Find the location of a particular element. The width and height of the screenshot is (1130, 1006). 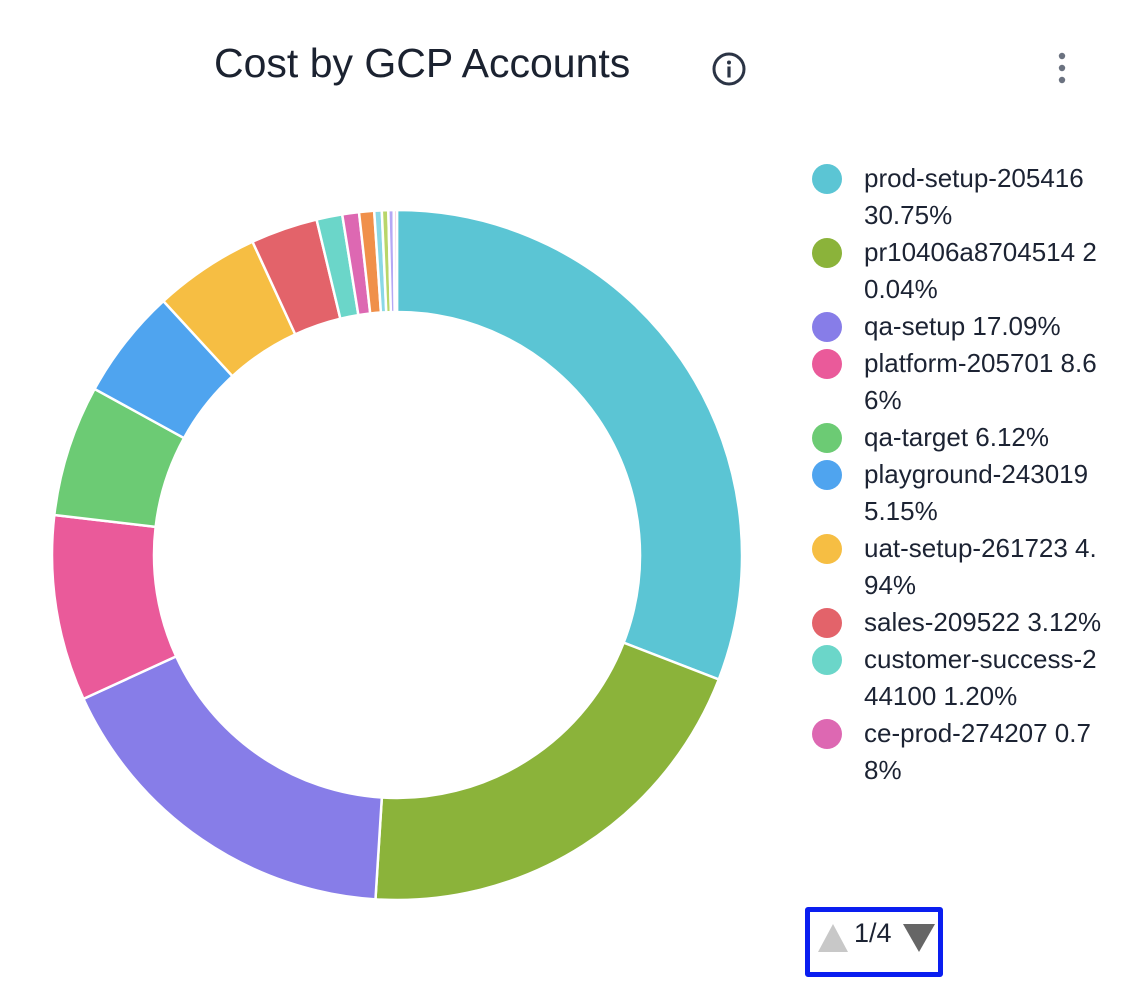

legend-item: qa-target 6.12% is located at coordinates (957, 437).